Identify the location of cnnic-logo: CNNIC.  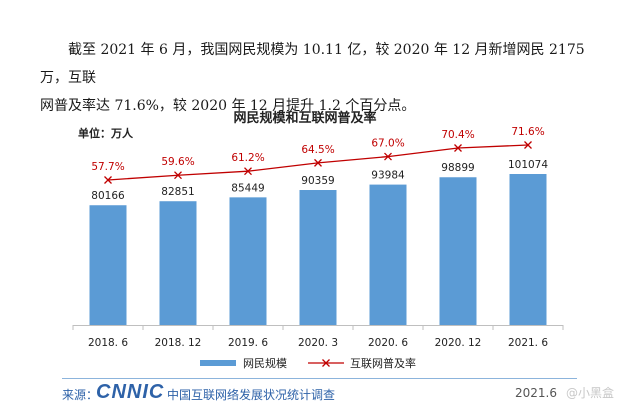
(130, 392).